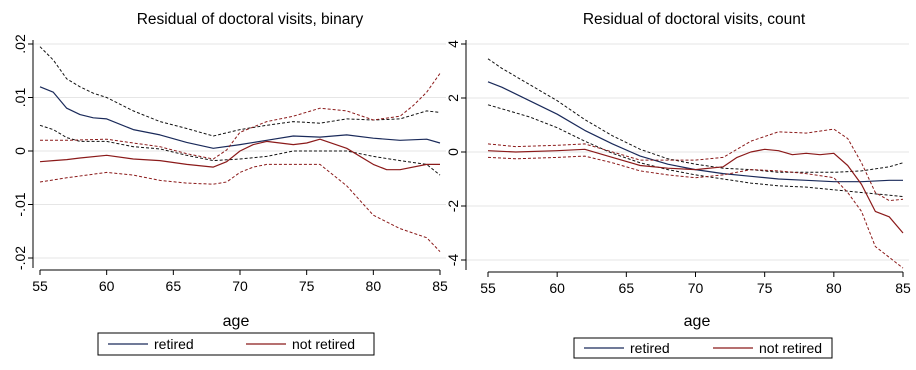 This screenshot has height=370, width=916. I want to click on y-tick-label: .02, so click(20, 44).